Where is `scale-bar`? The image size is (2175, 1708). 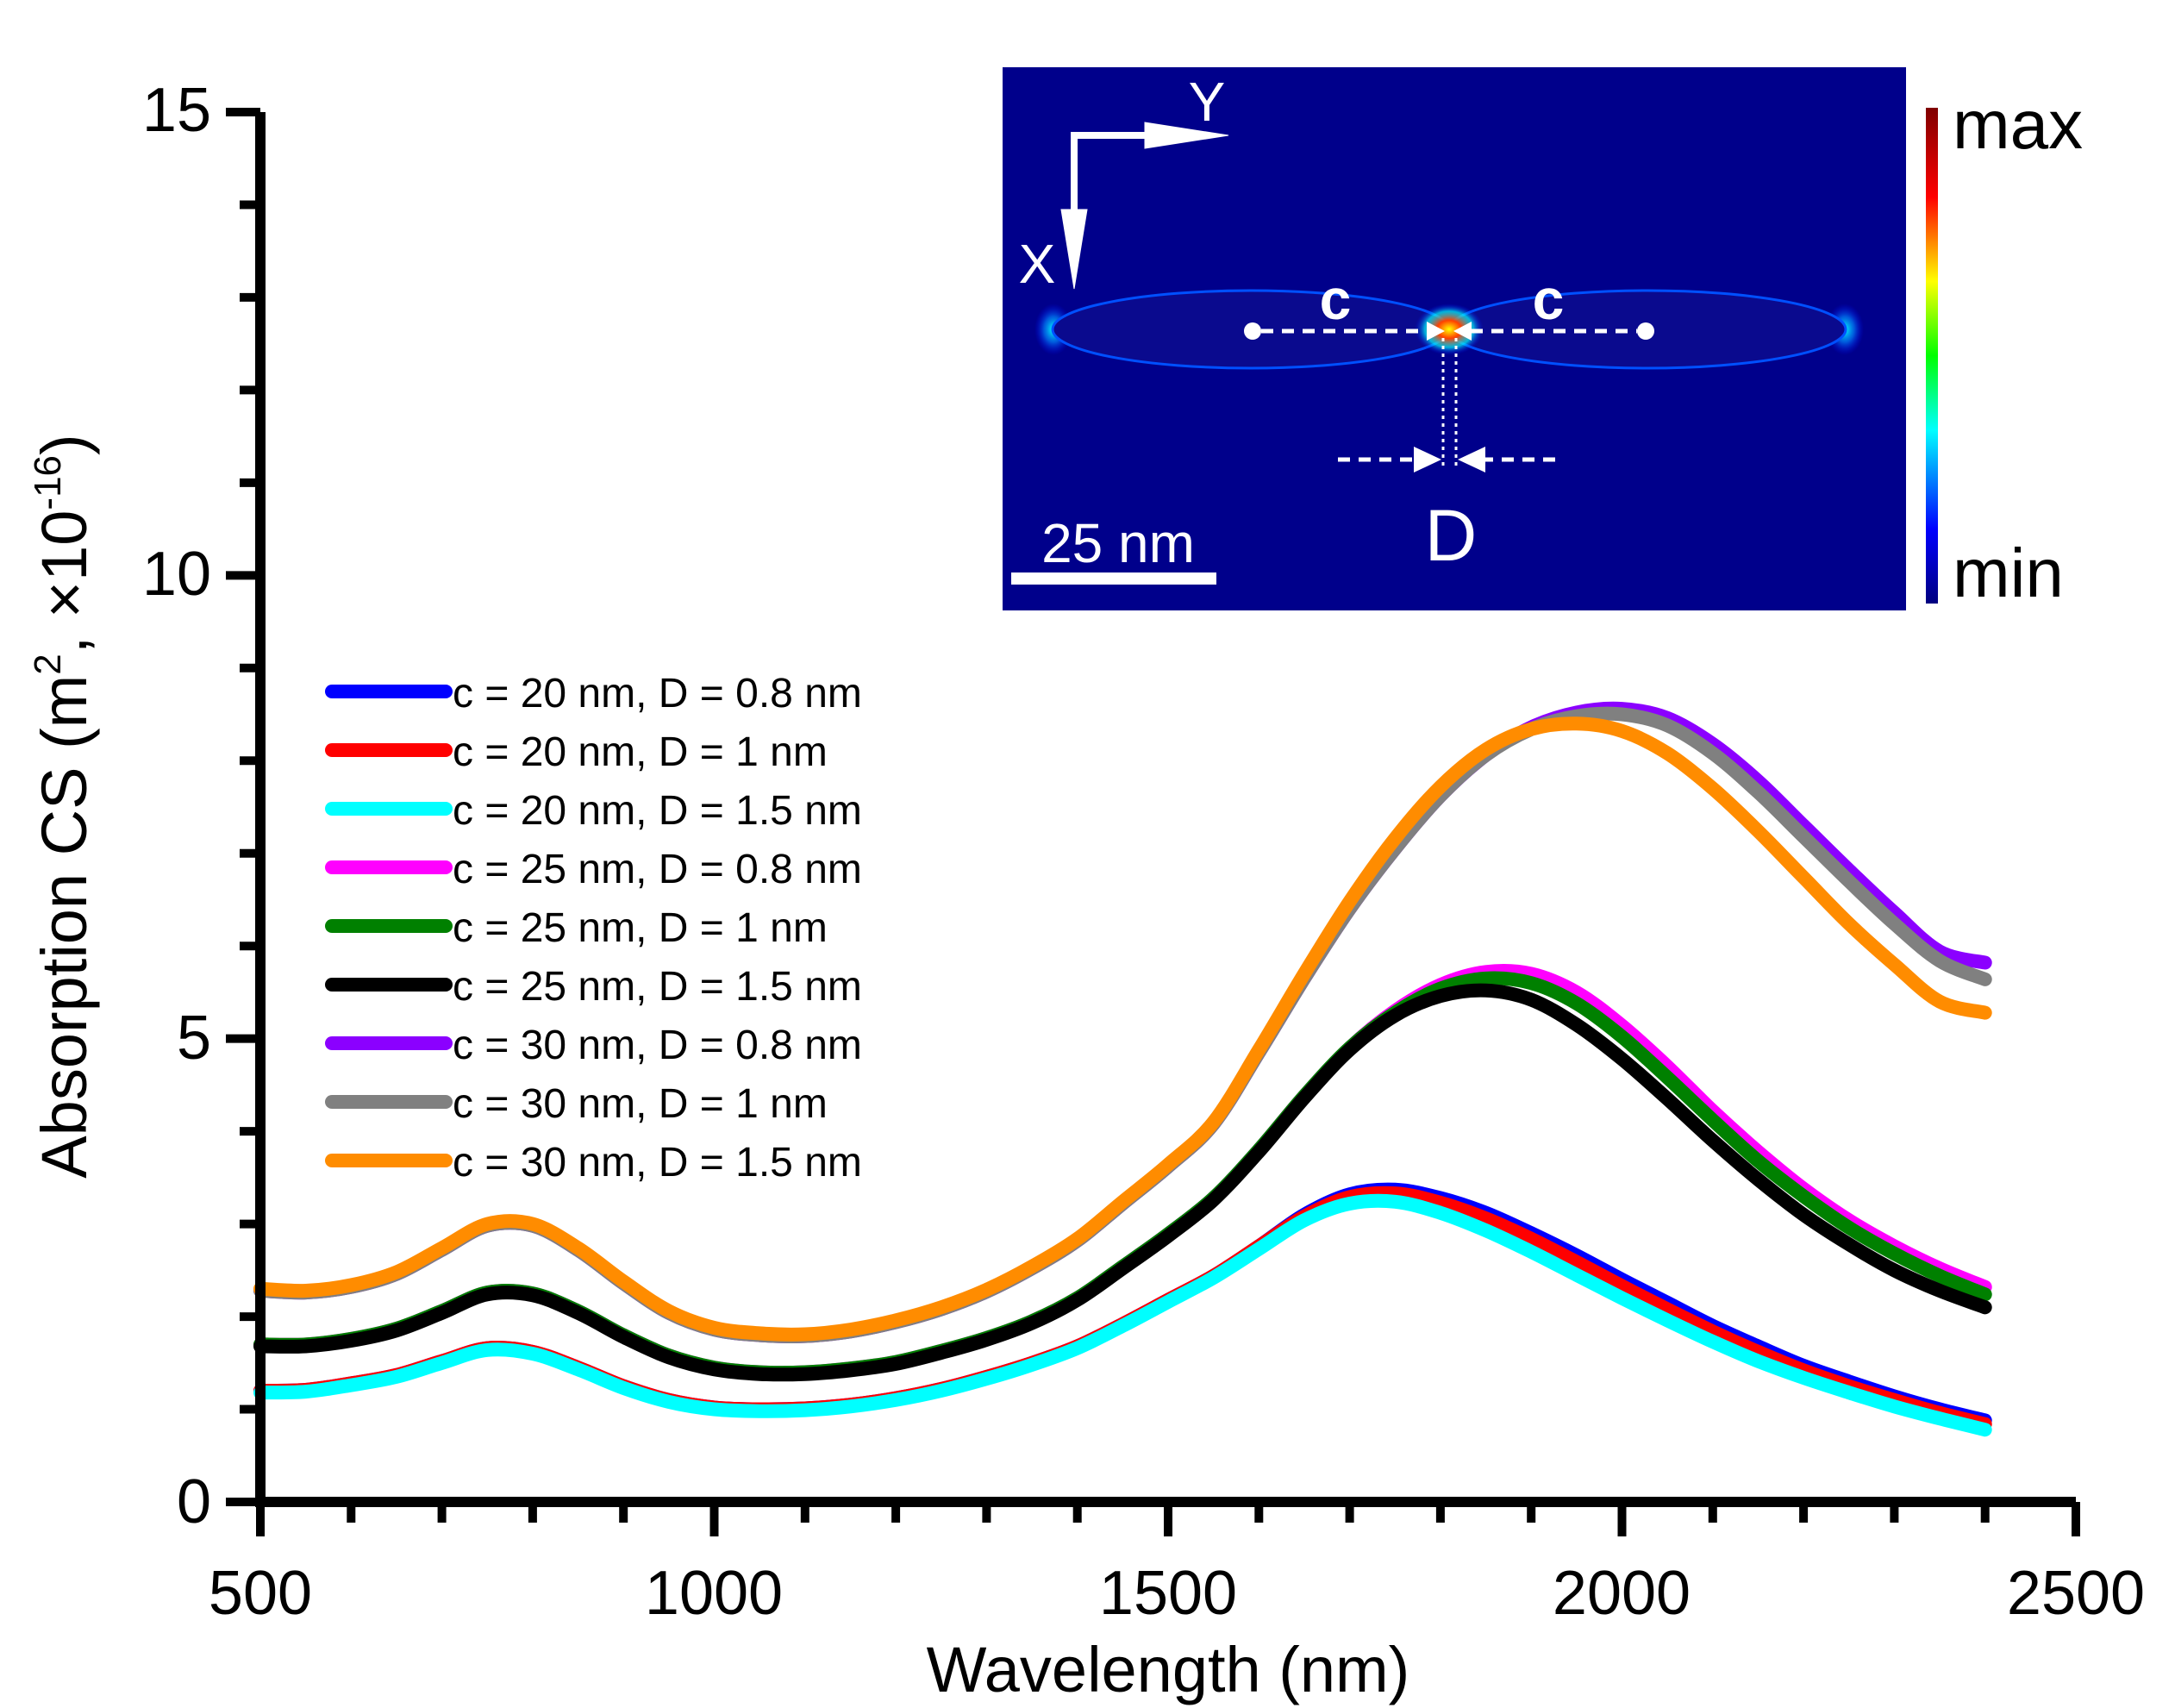 scale-bar is located at coordinates (1113, 578).